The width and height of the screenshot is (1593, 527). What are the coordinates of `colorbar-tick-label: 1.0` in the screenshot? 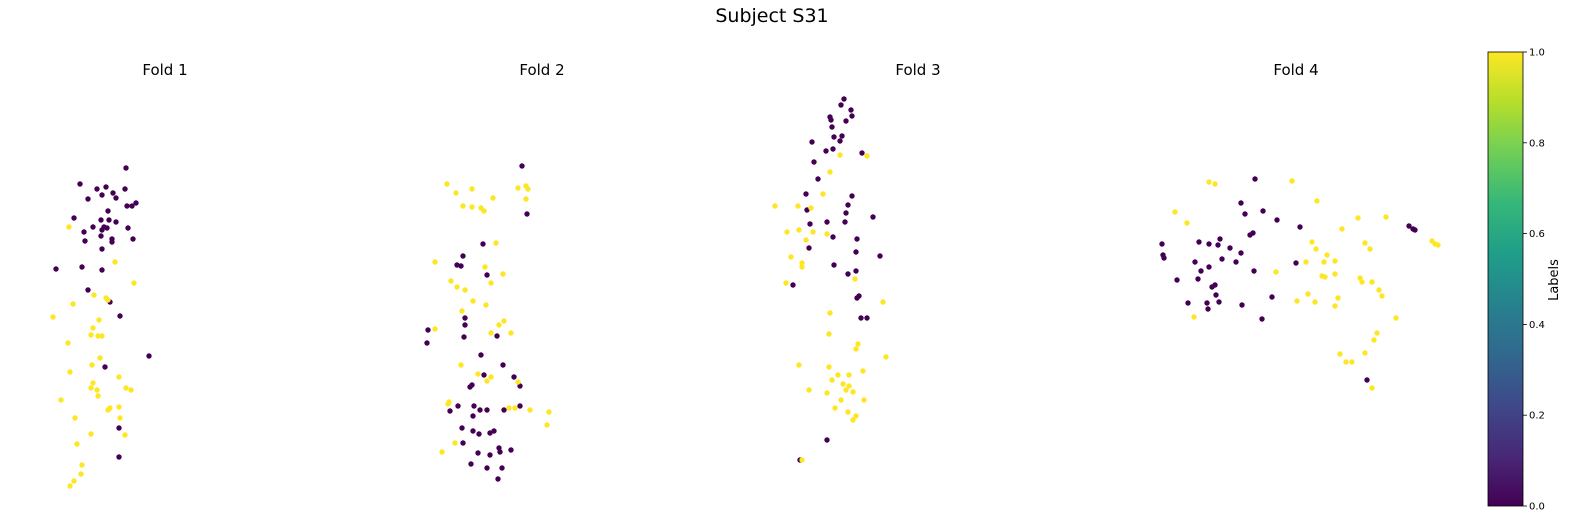 It's located at (1537, 53).